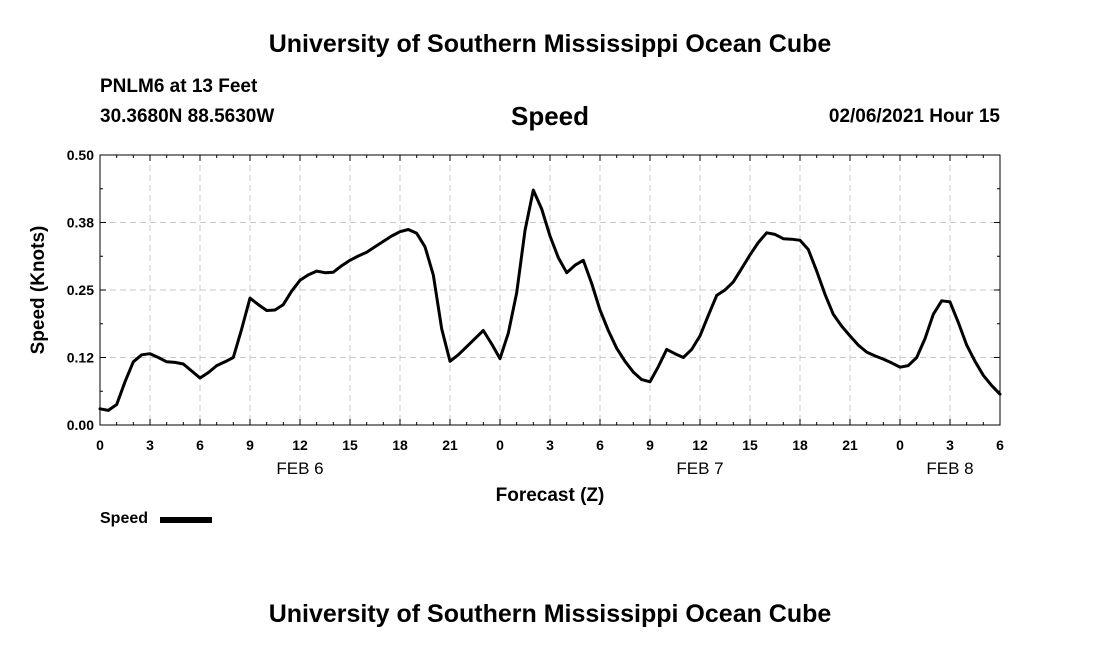  Describe the element at coordinates (80, 155) in the screenshot. I see `y-tick-label: 0.50` at that location.